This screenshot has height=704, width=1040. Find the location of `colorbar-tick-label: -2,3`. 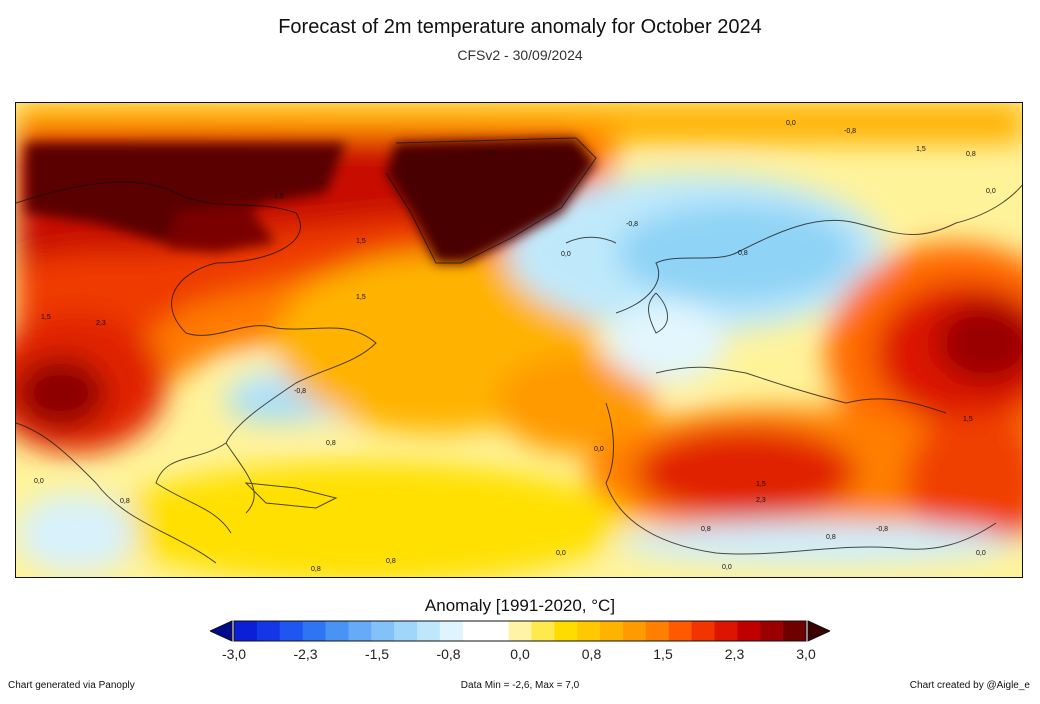

colorbar-tick-label: -2,3 is located at coordinates (305, 654).